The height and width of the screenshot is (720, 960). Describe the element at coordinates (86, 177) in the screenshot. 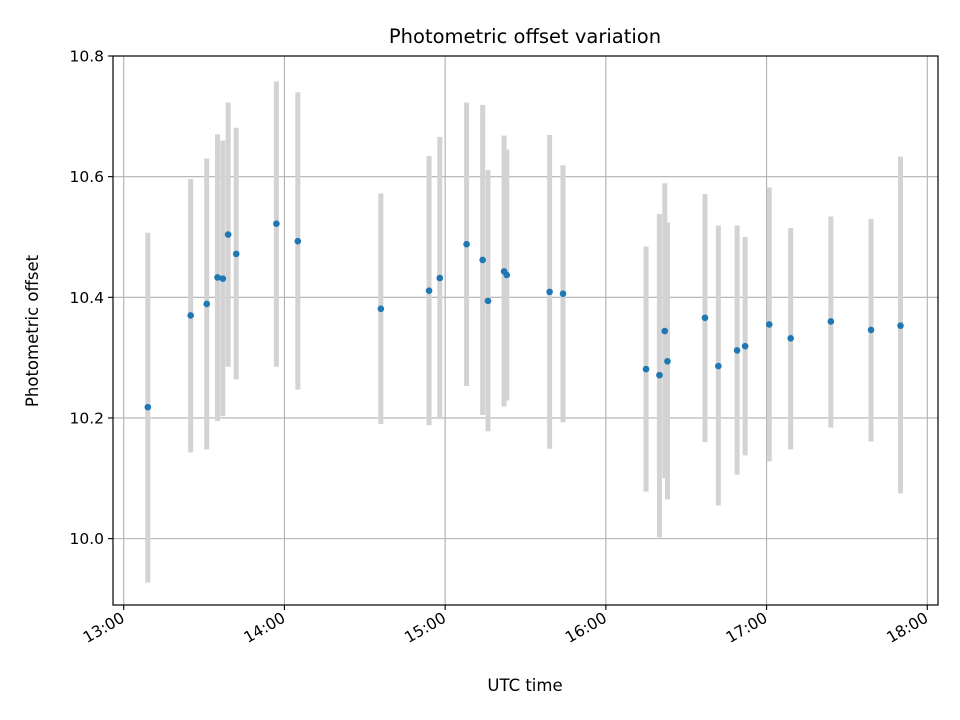

I see `y-tick-label: 10.6` at that location.